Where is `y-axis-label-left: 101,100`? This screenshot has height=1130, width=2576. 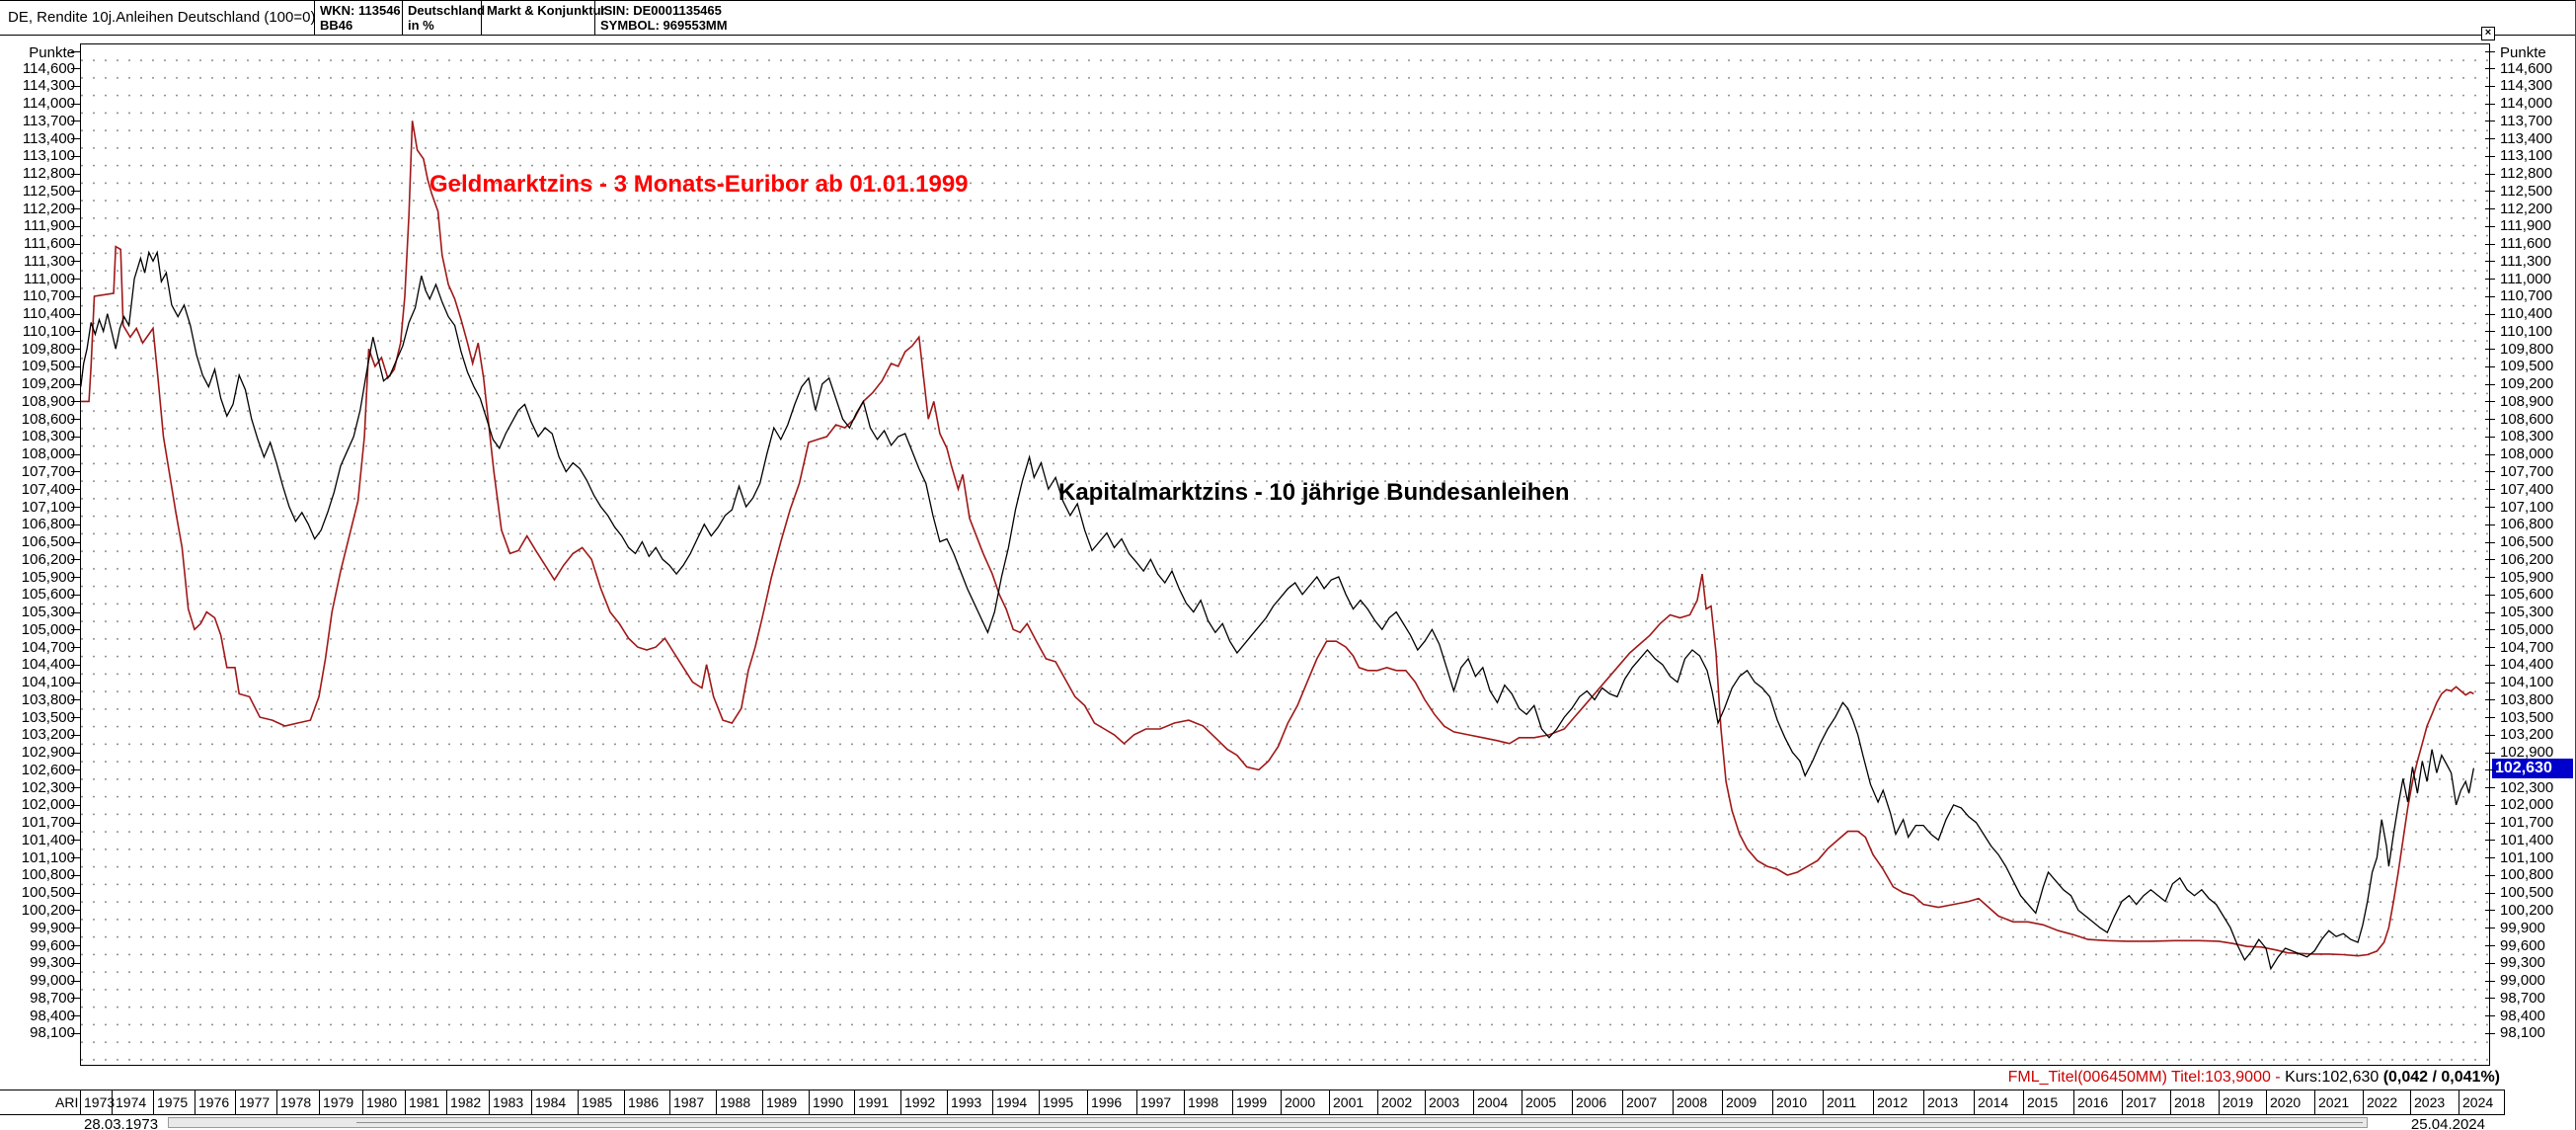 y-axis-label-left: 101,100 is located at coordinates (48, 857).